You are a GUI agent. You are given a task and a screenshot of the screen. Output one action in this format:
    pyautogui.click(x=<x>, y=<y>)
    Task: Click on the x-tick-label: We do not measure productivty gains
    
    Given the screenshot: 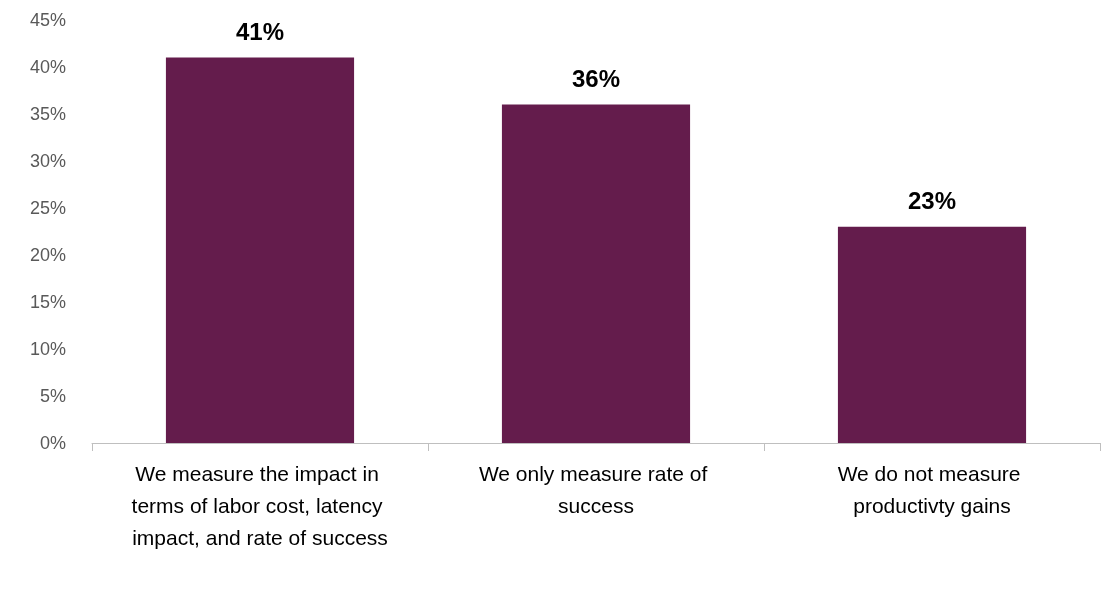 What is the action you would take?
    pyautogui.click(x=932, y=489)
    